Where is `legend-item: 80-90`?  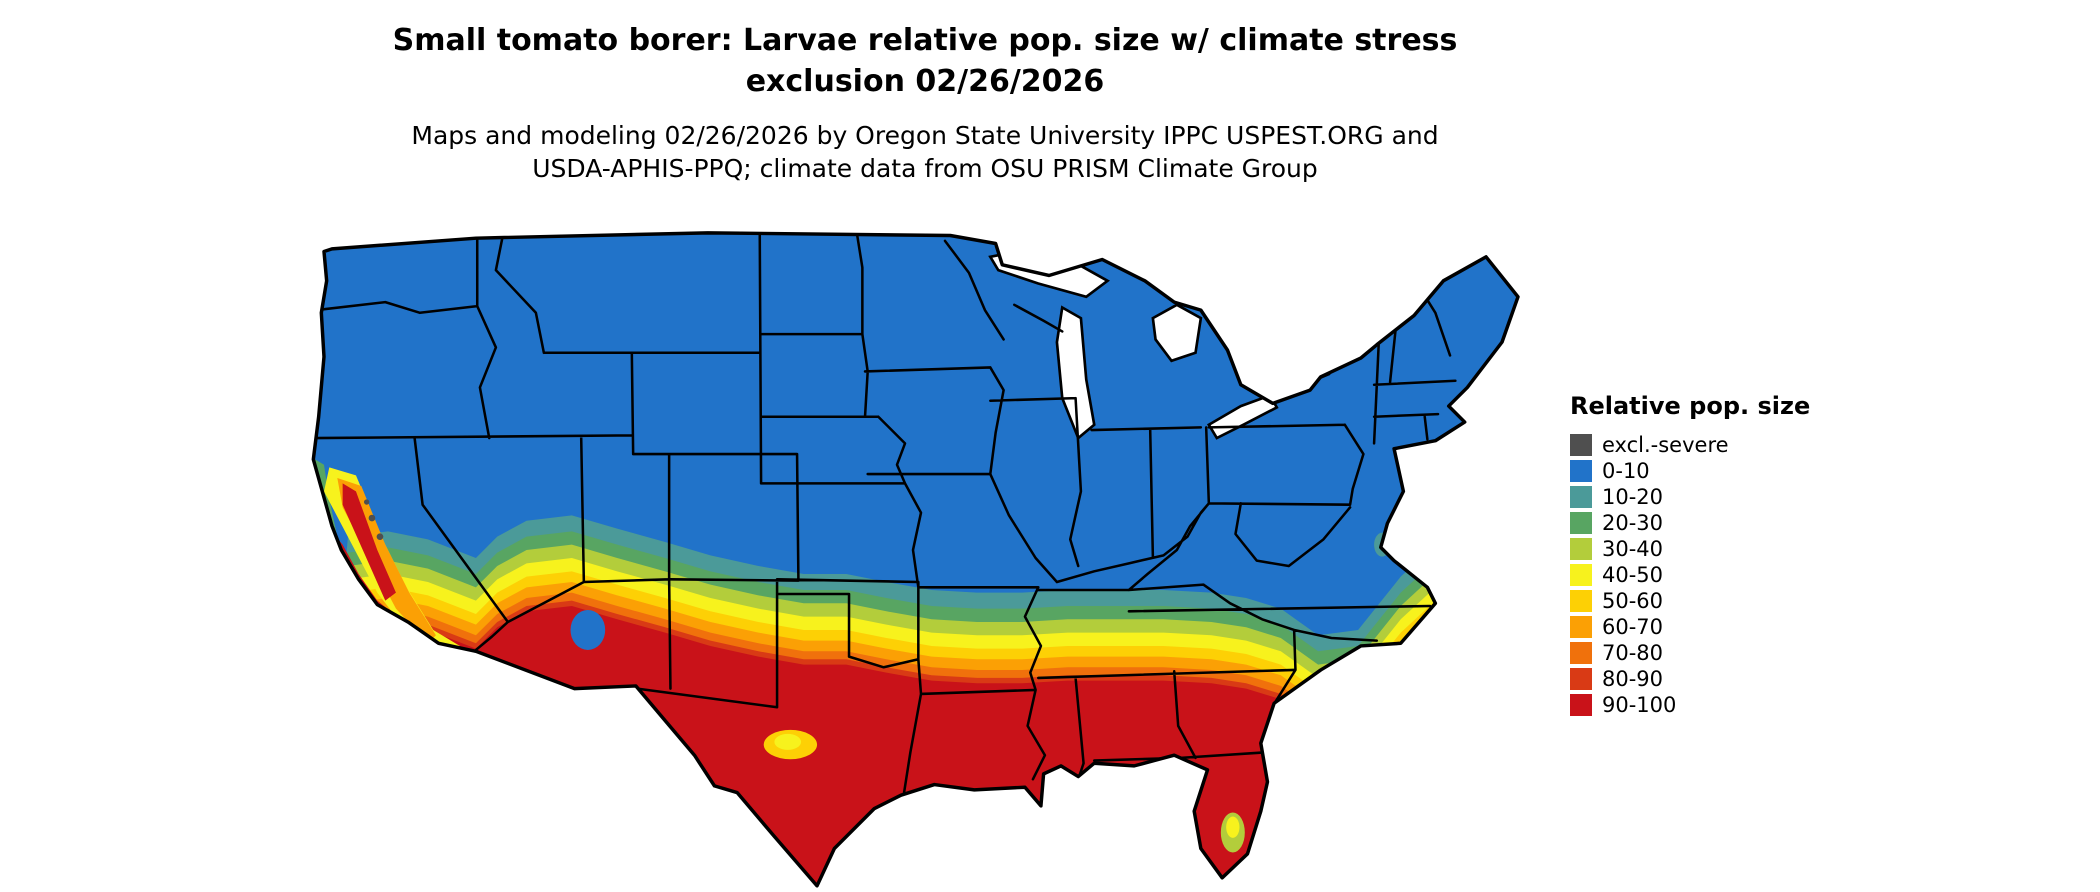
legend-item: 80-90 is located at coordinates (1690, 679).